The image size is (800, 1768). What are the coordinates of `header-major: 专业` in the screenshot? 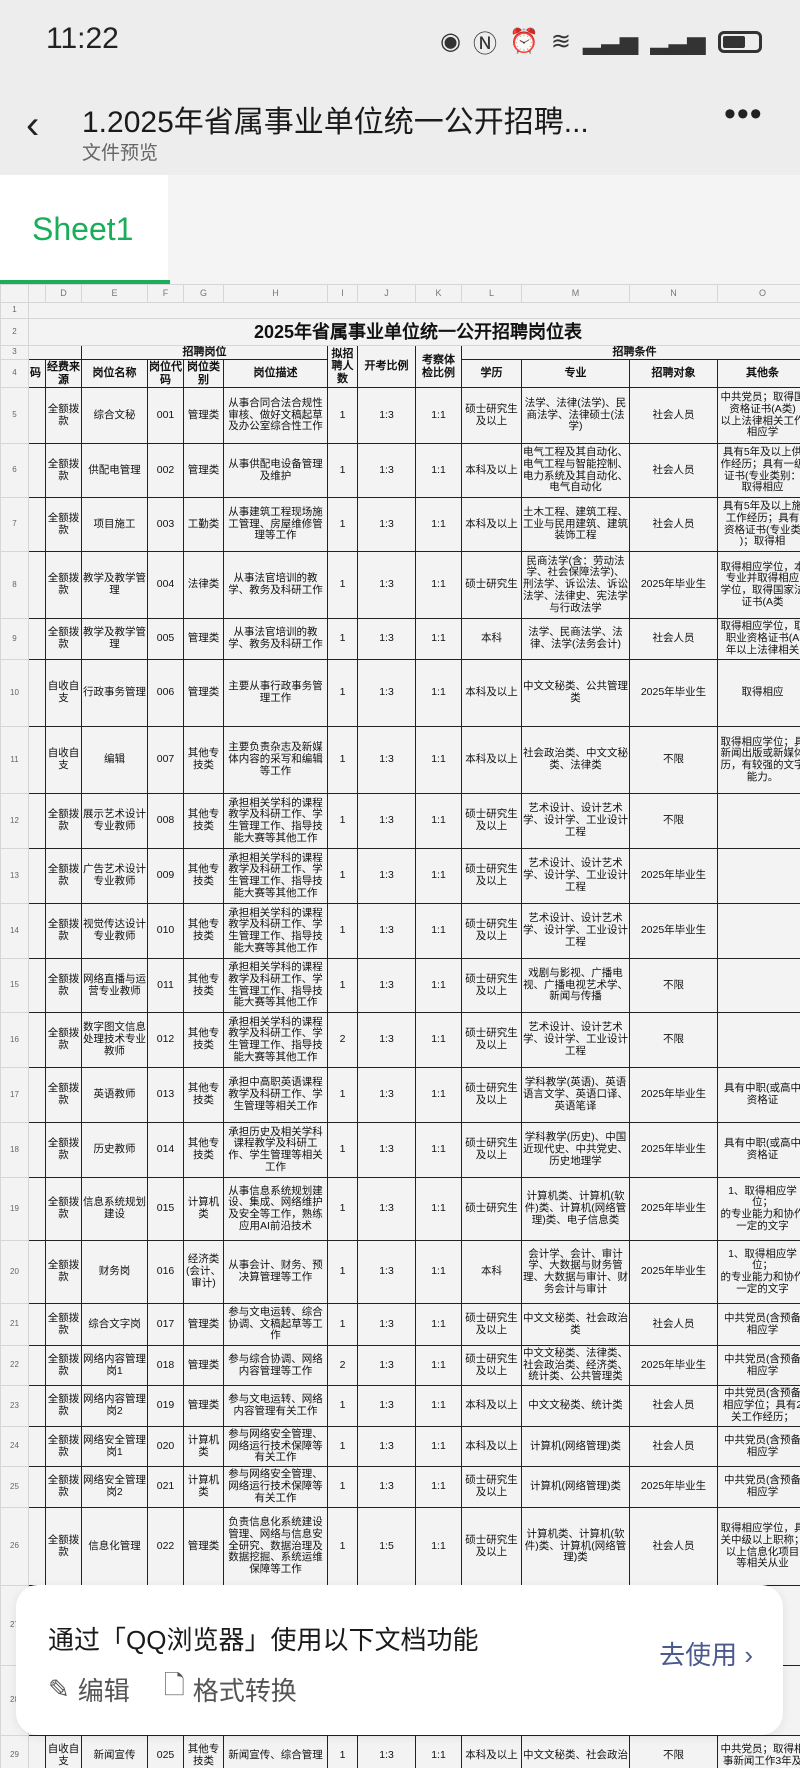 It's located at (575, 373).